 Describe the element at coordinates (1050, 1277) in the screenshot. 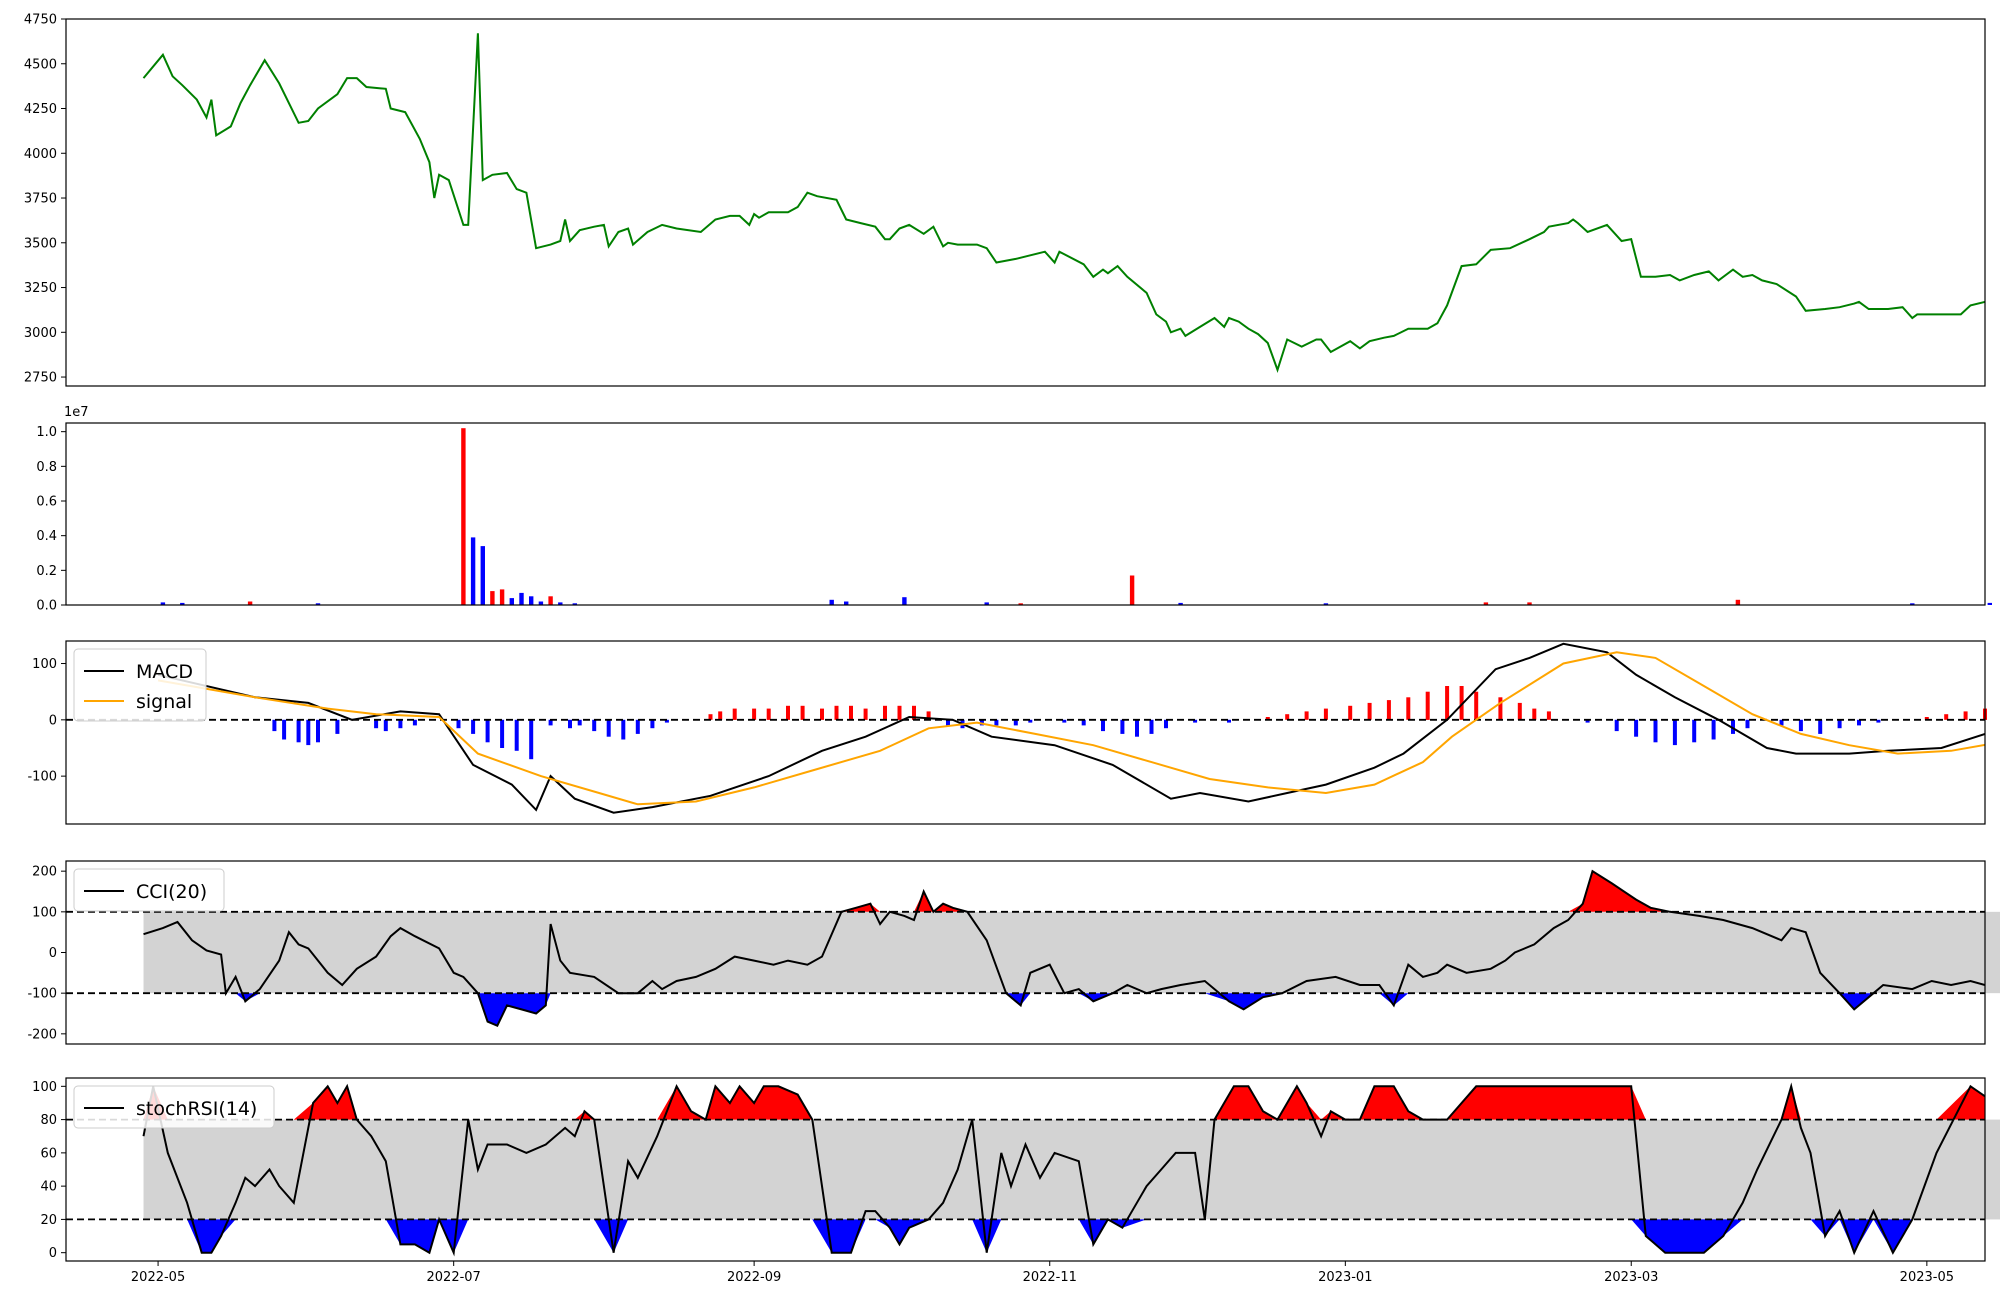

I see `x-tick-label: 2022-11` at that location.